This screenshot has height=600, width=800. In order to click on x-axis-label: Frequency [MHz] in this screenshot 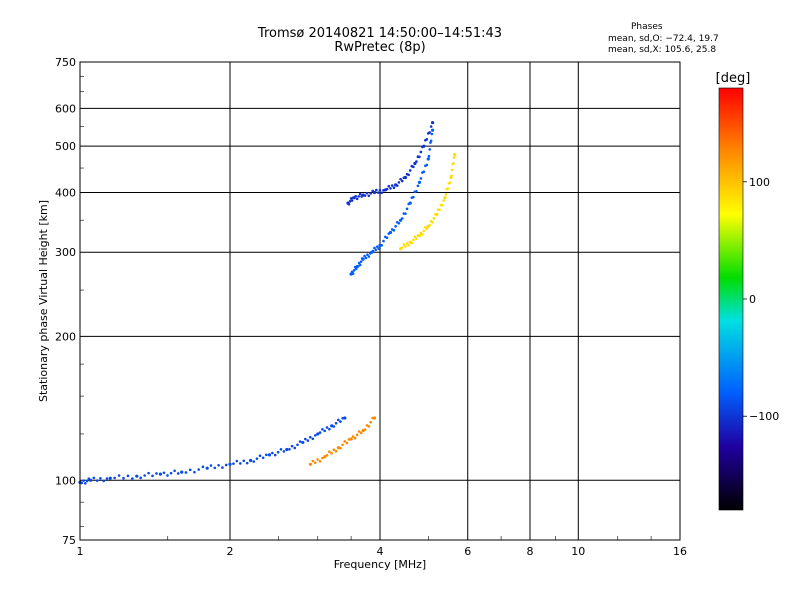, I will do `click(380, 564)`.